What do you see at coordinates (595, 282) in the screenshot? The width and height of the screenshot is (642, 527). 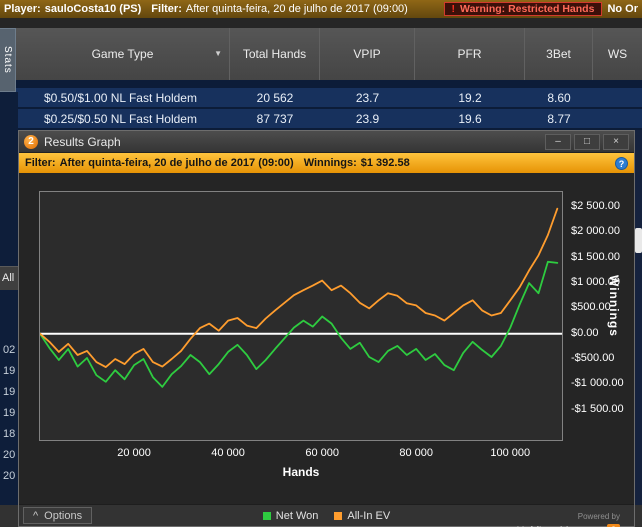 I see `y-axis-tick-label: $1 000.00` at bounding box center [595, 282].